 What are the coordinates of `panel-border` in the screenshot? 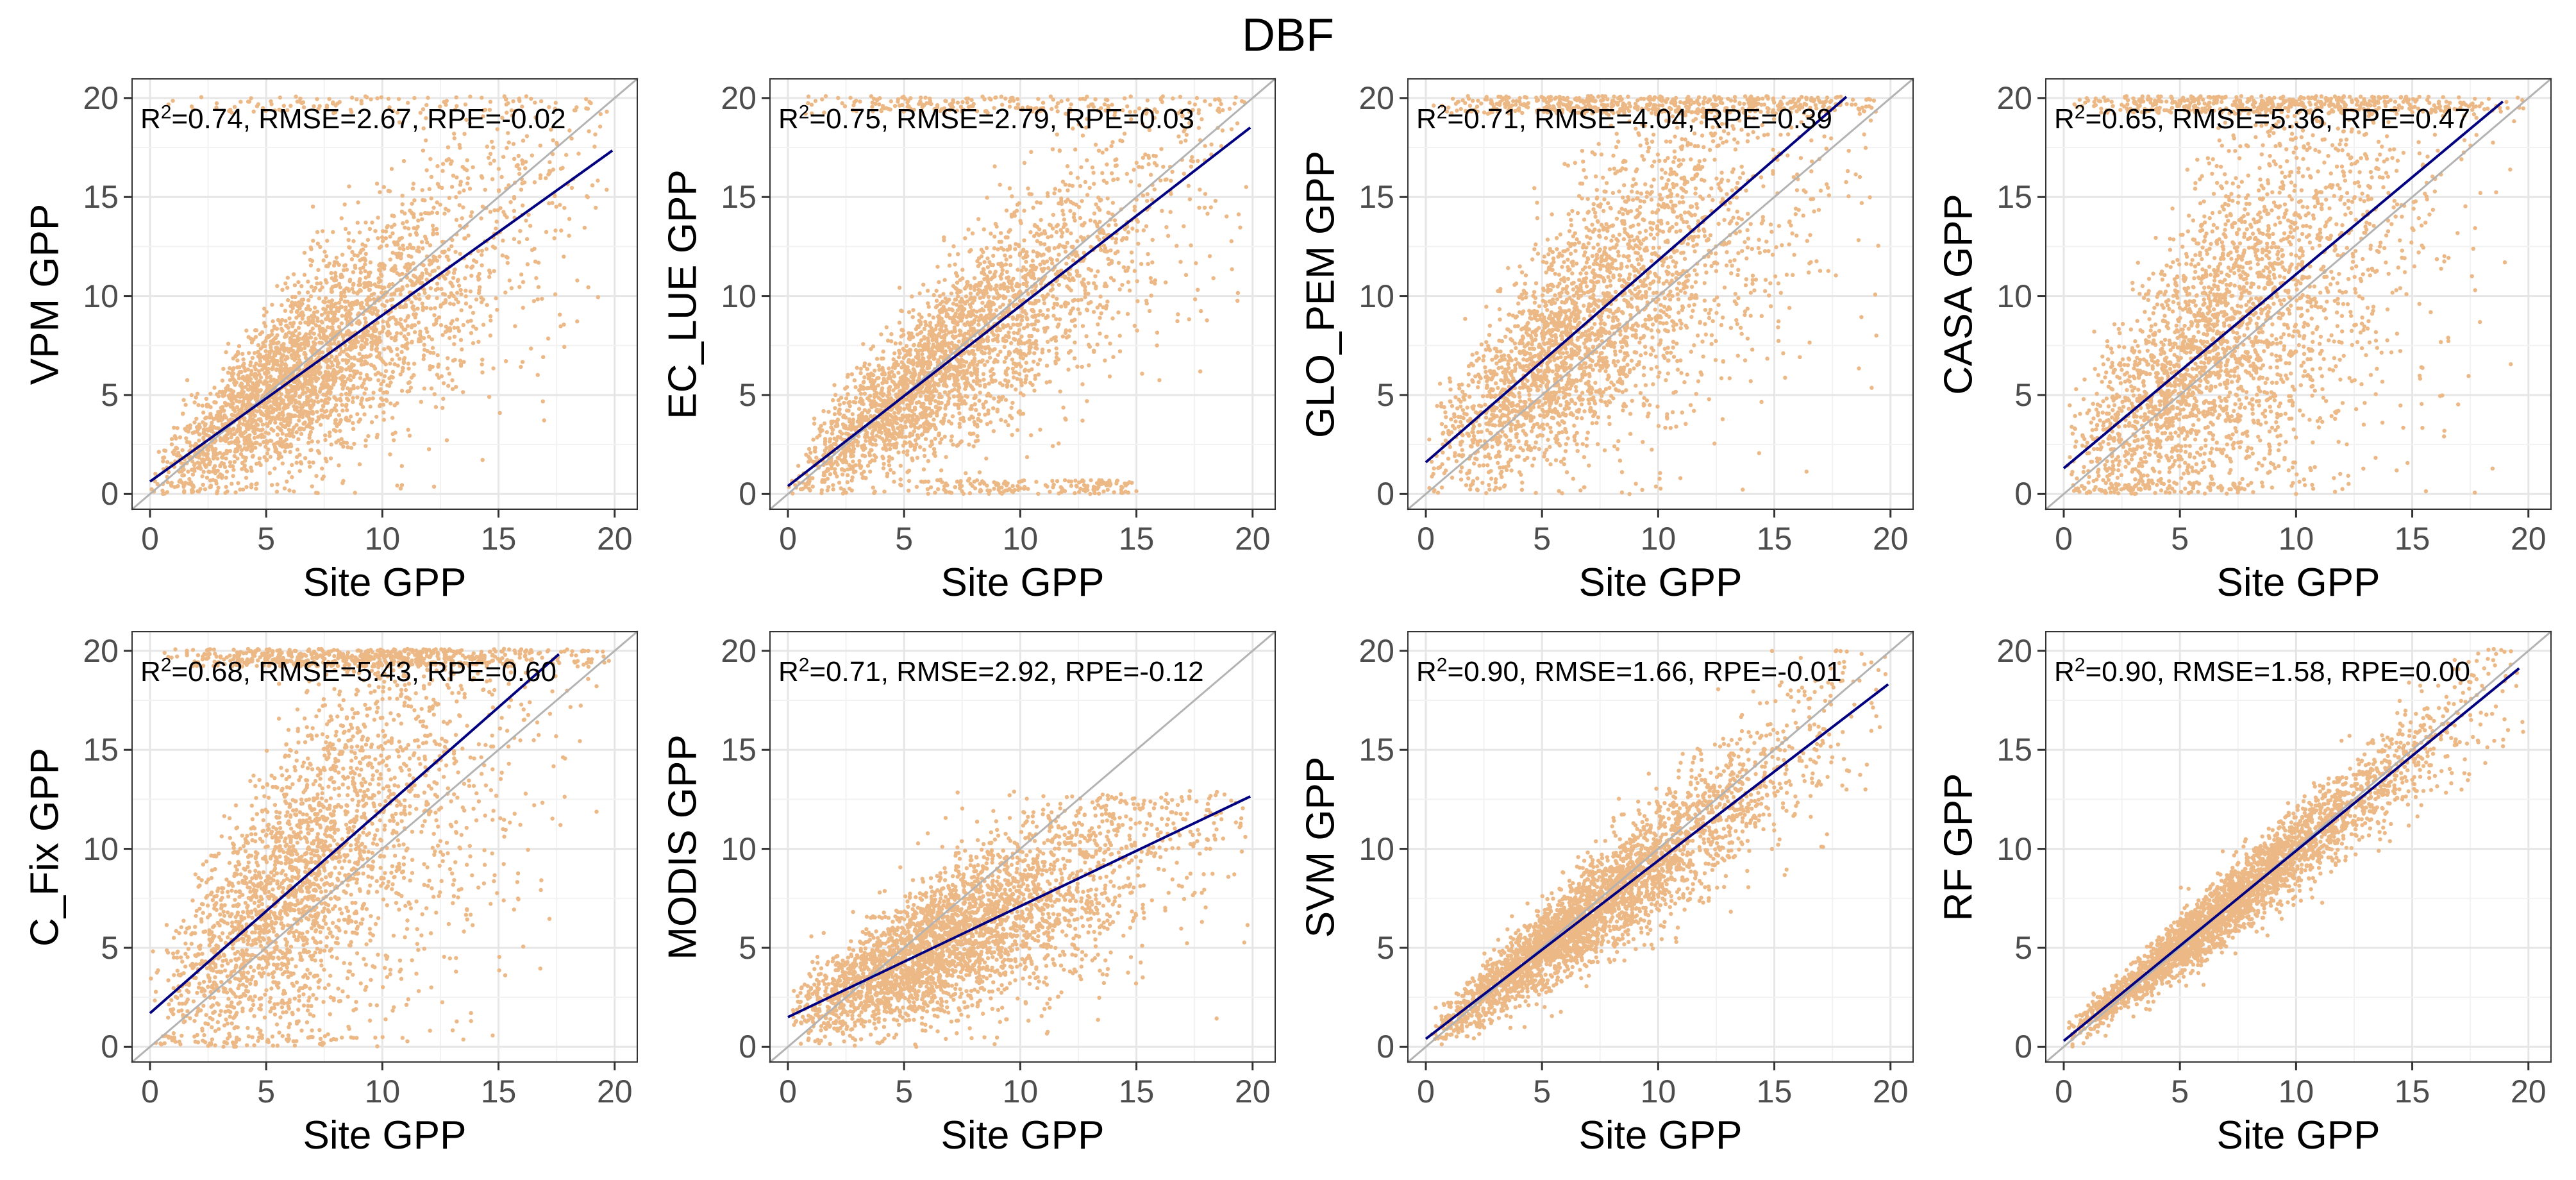 It's located at (384, 294).